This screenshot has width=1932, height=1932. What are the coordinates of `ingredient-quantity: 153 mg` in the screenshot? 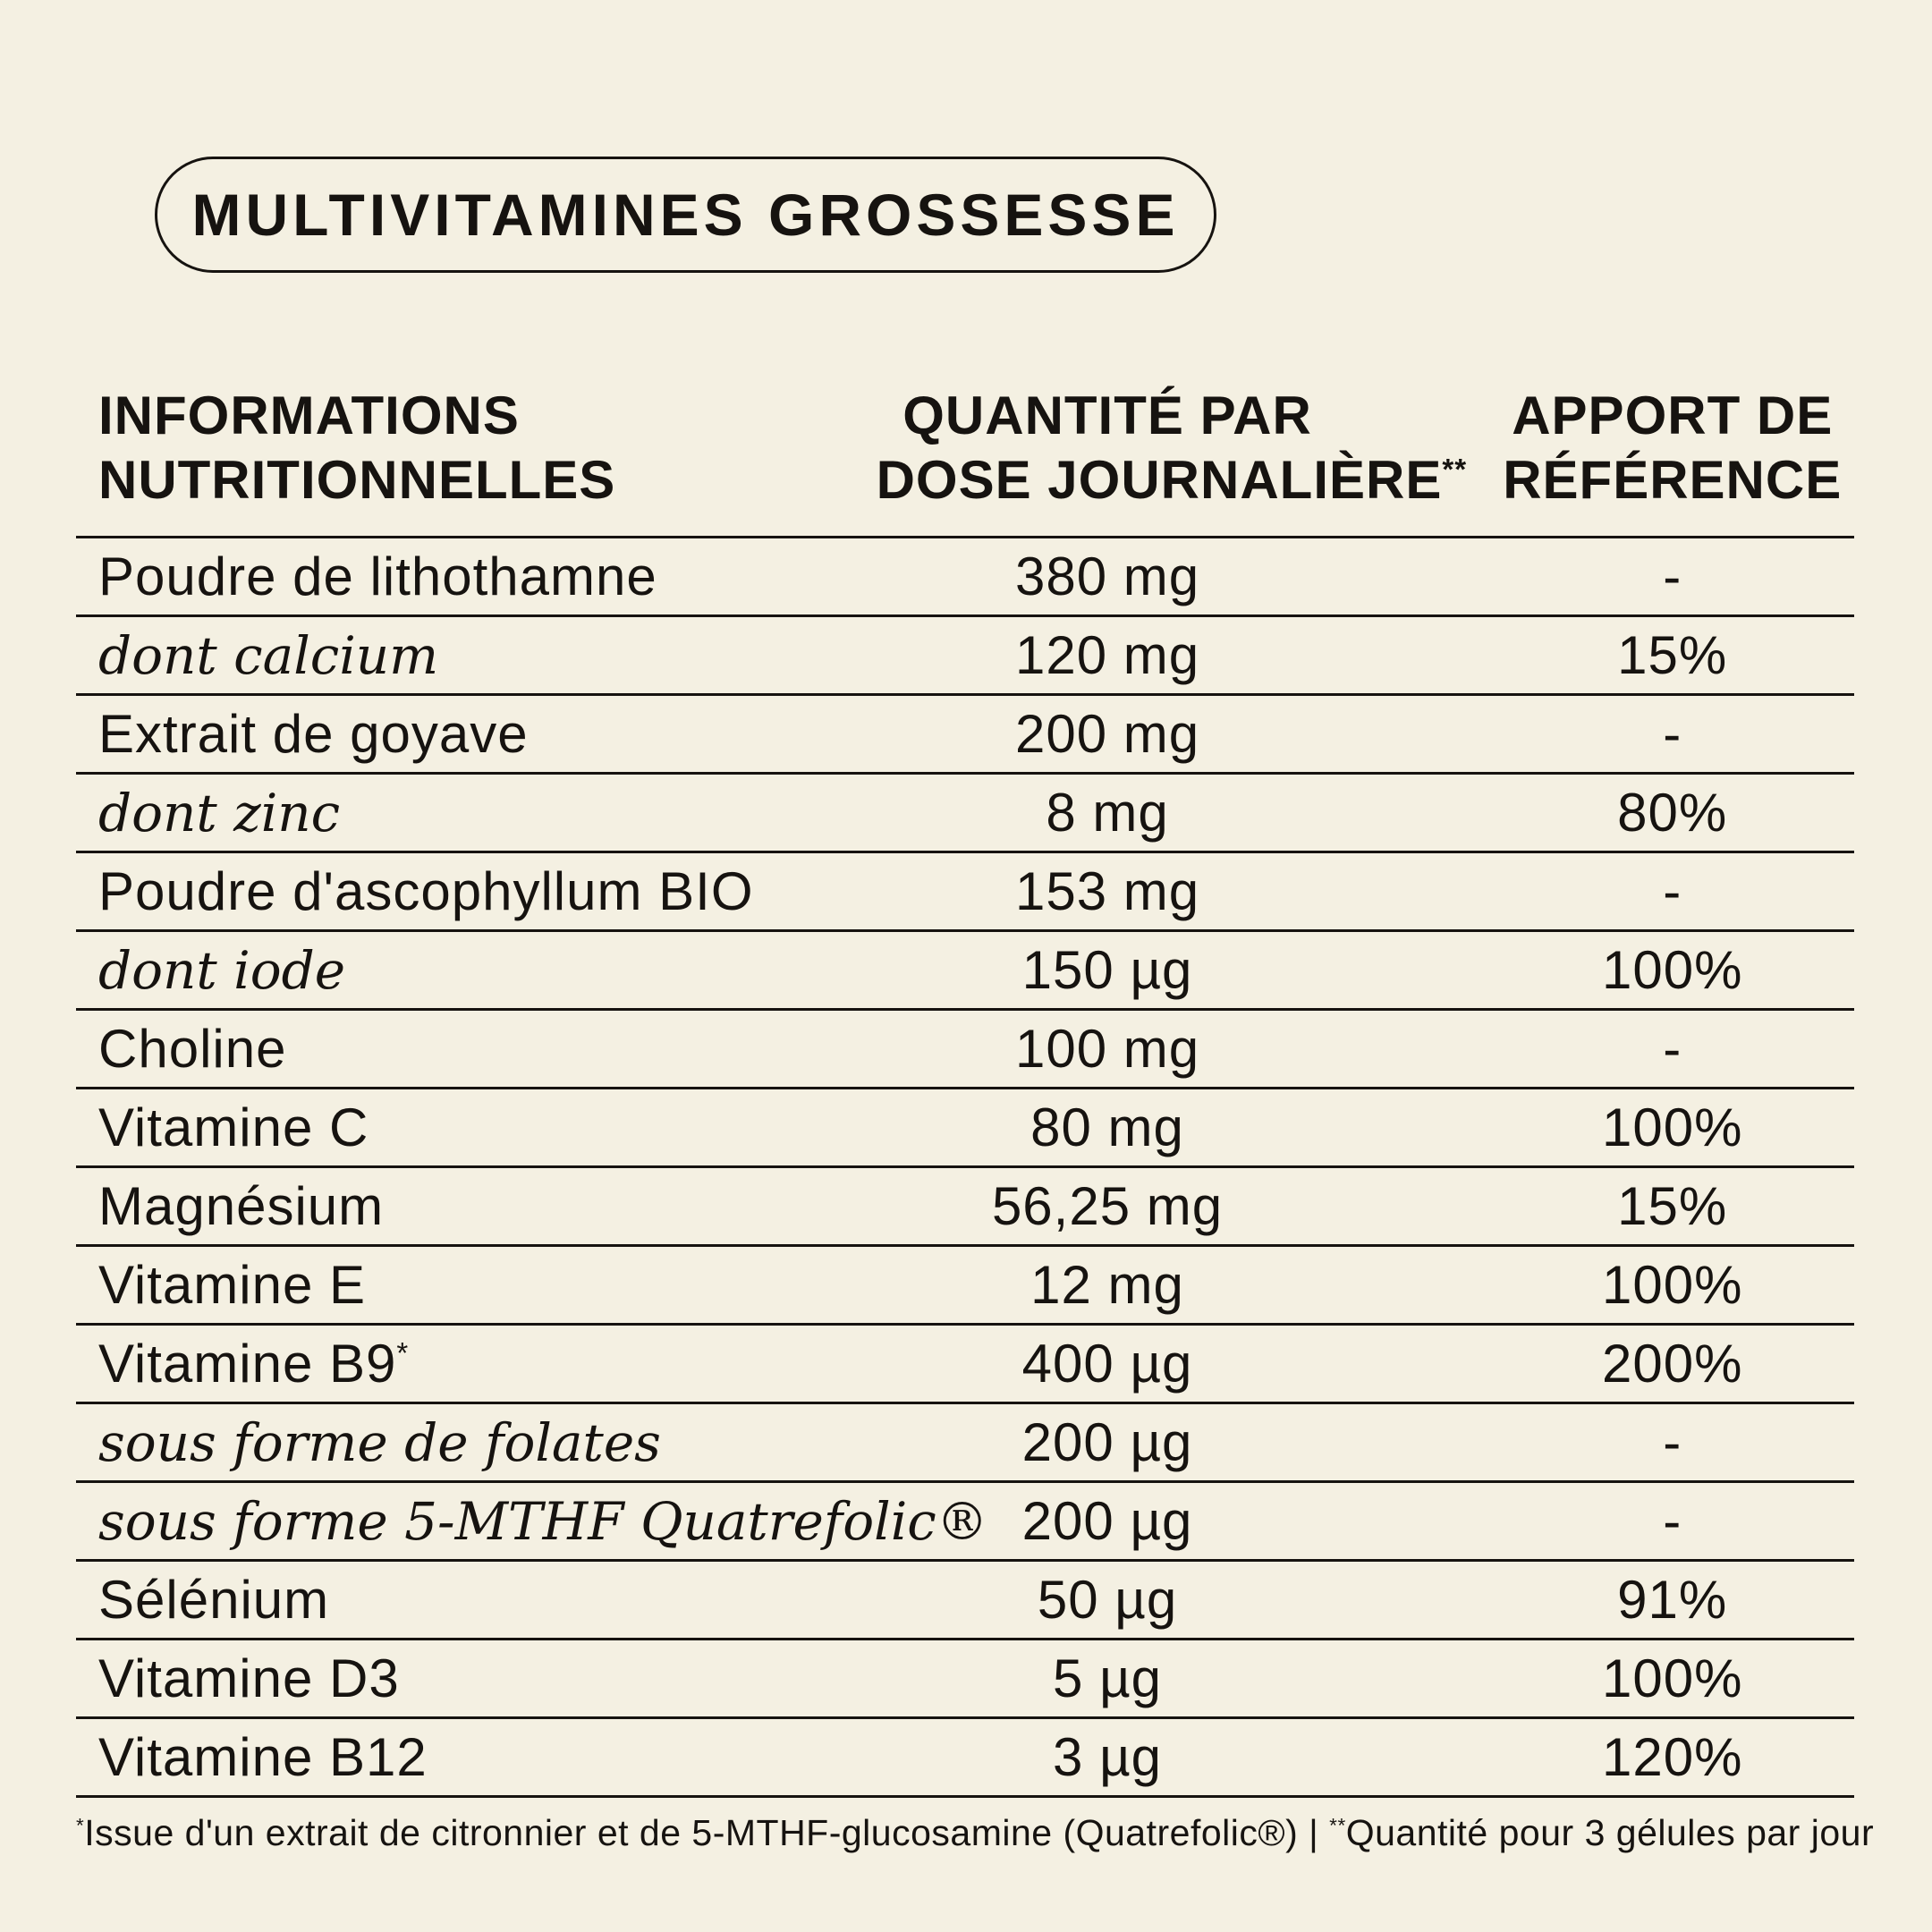 It's located at (1107, 891).